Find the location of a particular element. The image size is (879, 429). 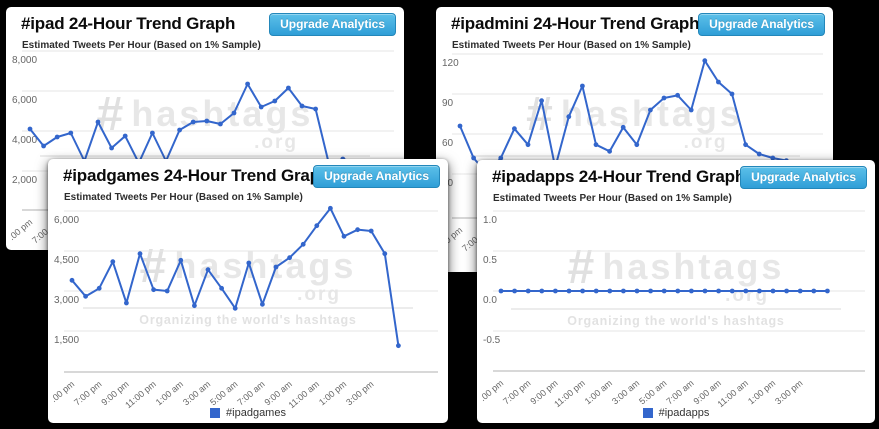

legend-label: #ipadgames is located at coordinates (256, 413).